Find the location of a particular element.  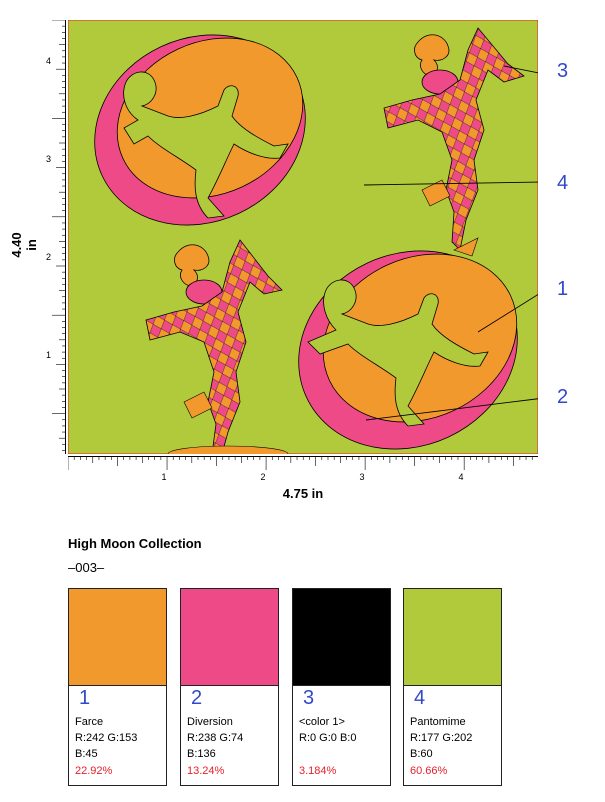

swatch-name: <color 1> is located at coordinates (322, 722).